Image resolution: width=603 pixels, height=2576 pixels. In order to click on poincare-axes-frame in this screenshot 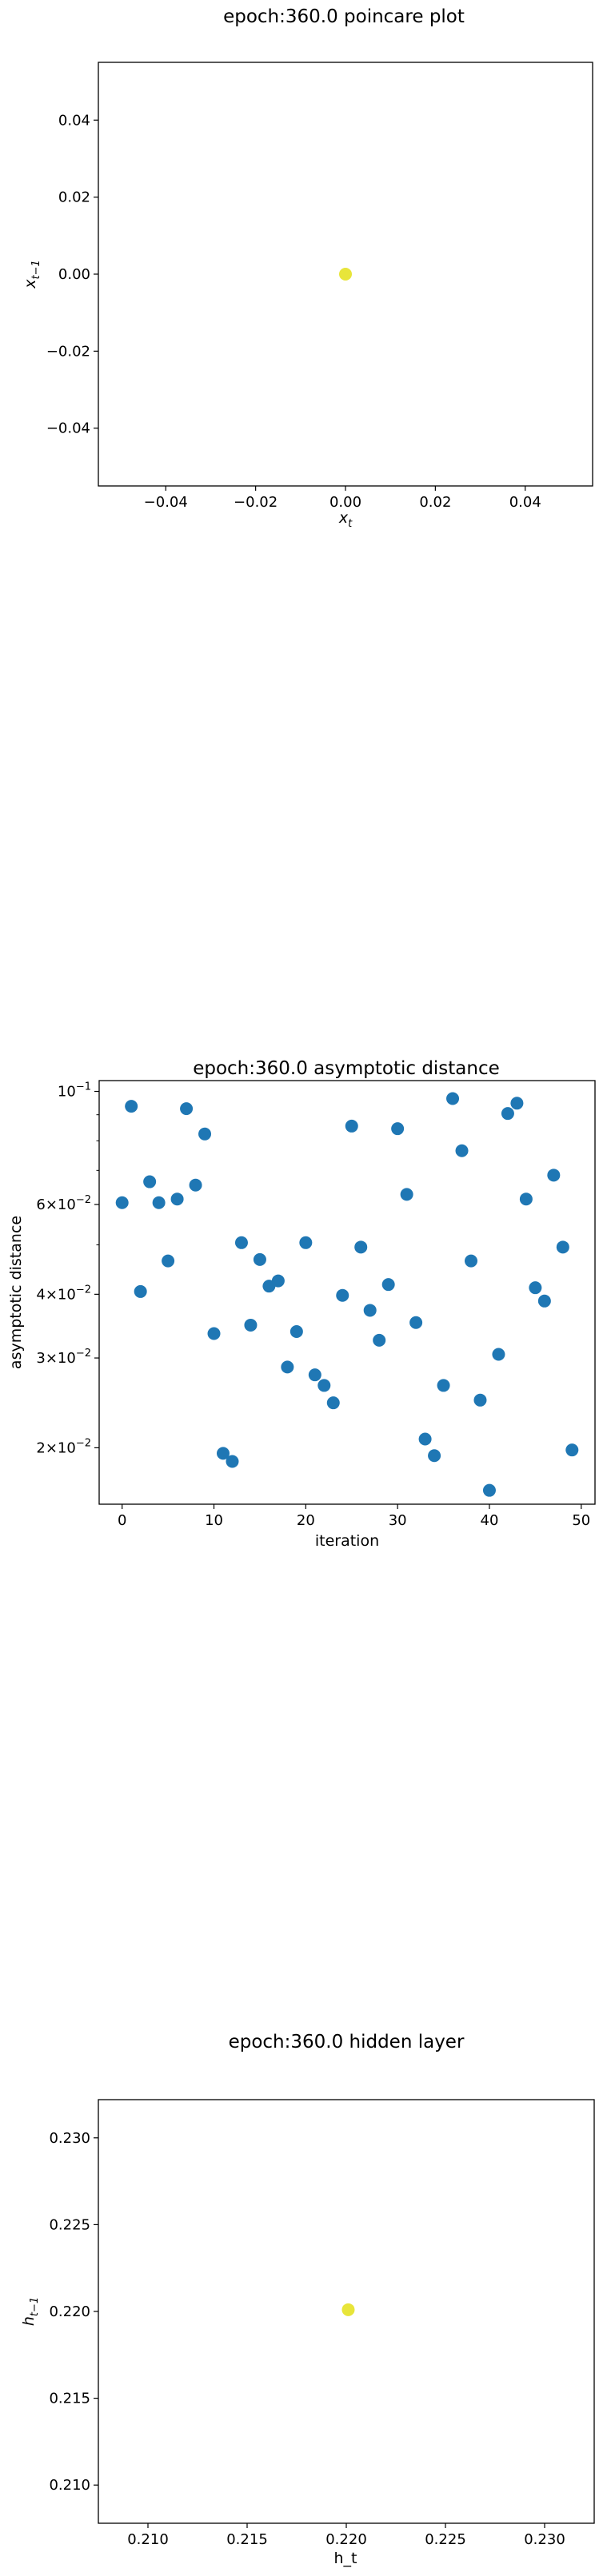, I will do `click(345, 274)`.